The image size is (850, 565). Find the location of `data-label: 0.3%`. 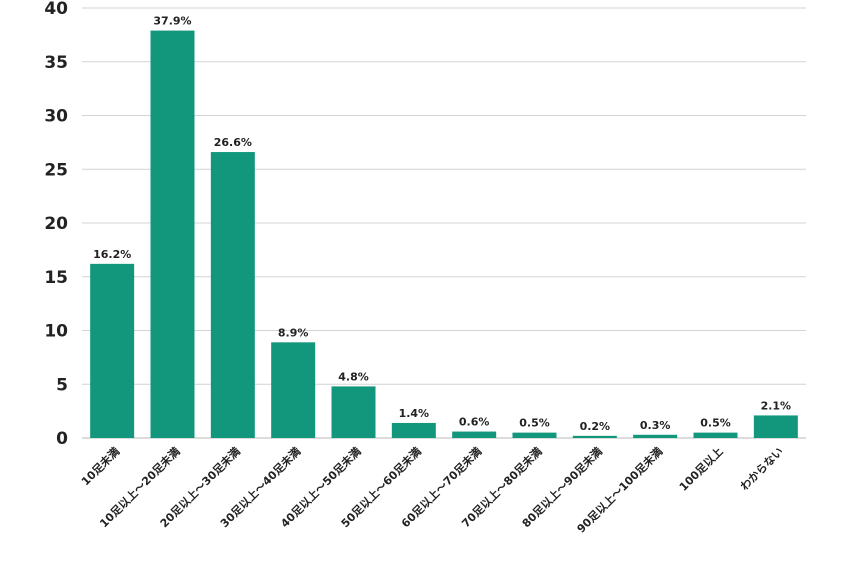

data-label: 0.3% is located at coordinates (655, 425).